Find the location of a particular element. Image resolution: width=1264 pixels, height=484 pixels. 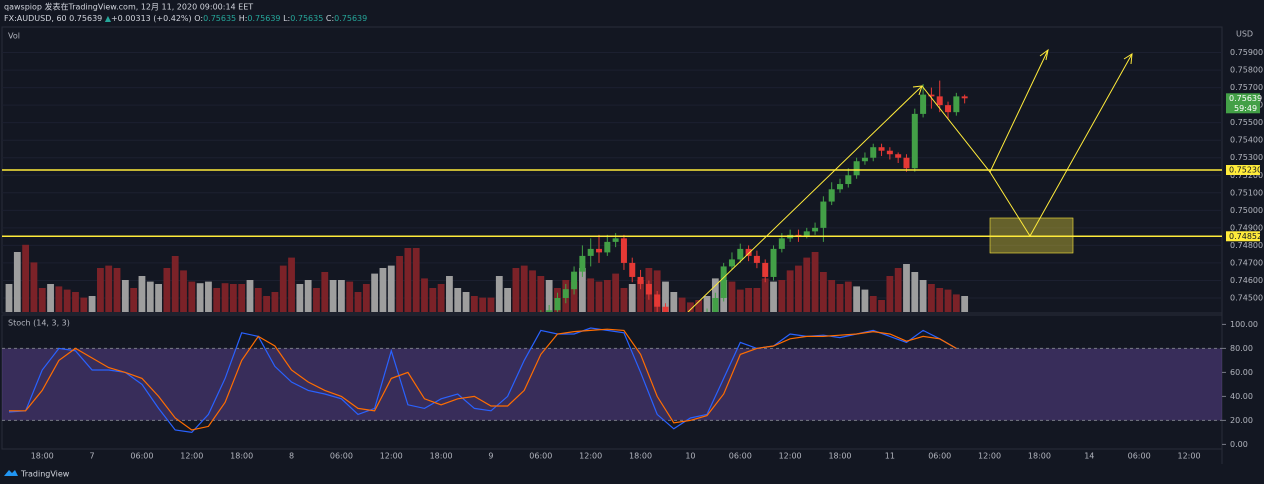

ohlc-value: 0.75635 is located at coordinates (219, 18).